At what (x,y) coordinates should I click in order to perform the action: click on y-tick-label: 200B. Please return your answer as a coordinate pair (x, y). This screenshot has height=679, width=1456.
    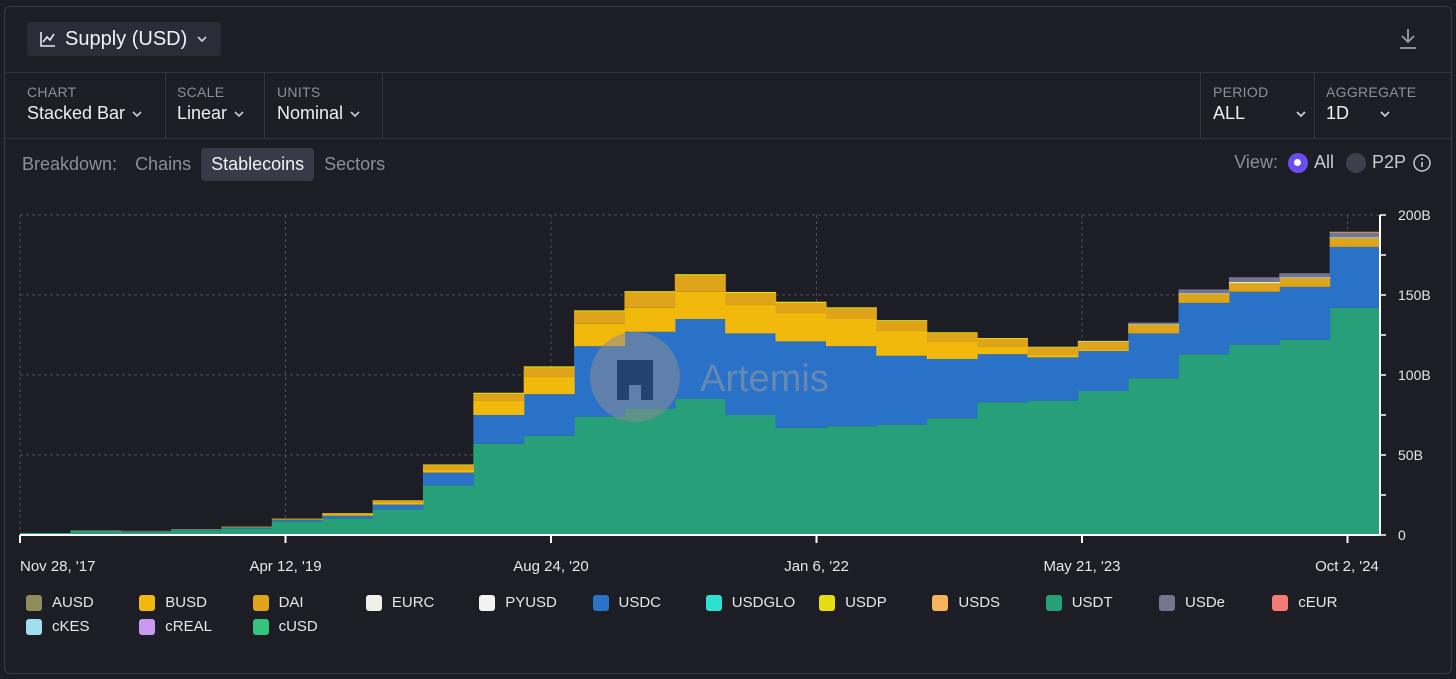
    Looking at the image, I should click on (1414, 215).